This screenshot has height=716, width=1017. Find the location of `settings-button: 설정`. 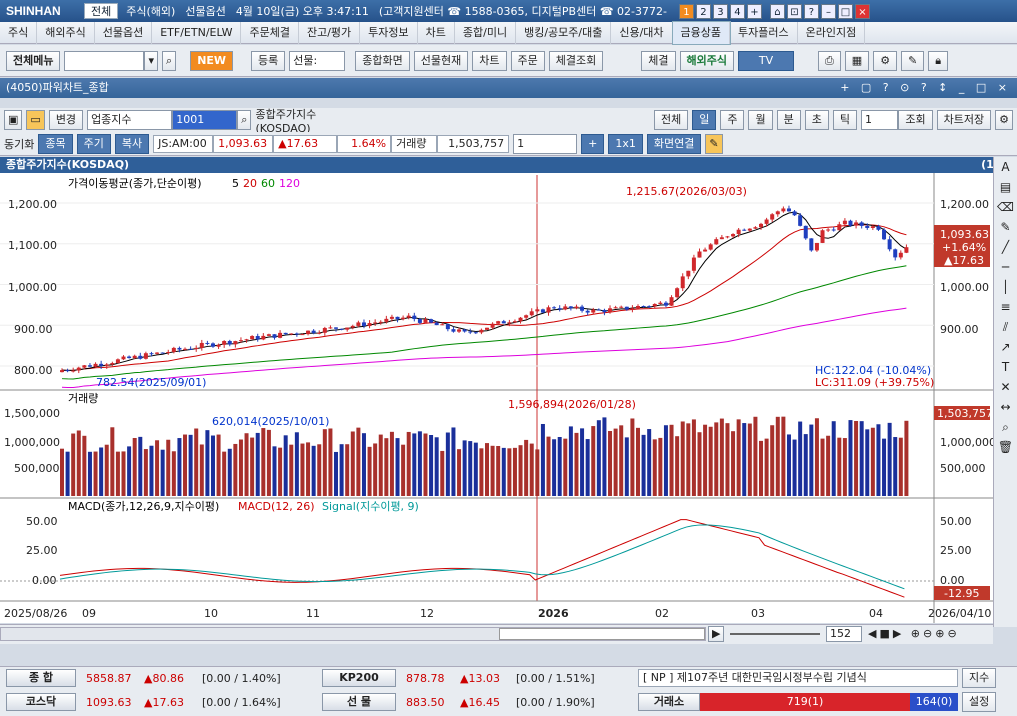

settings-button: 설정 is located at coordinates (979, 702).